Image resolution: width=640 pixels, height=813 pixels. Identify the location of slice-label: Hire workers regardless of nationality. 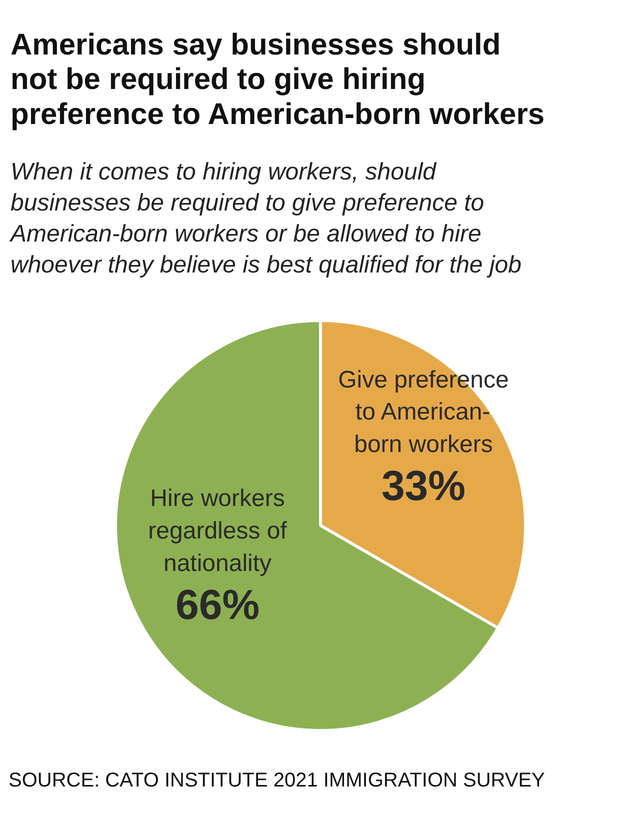
(218, 531).